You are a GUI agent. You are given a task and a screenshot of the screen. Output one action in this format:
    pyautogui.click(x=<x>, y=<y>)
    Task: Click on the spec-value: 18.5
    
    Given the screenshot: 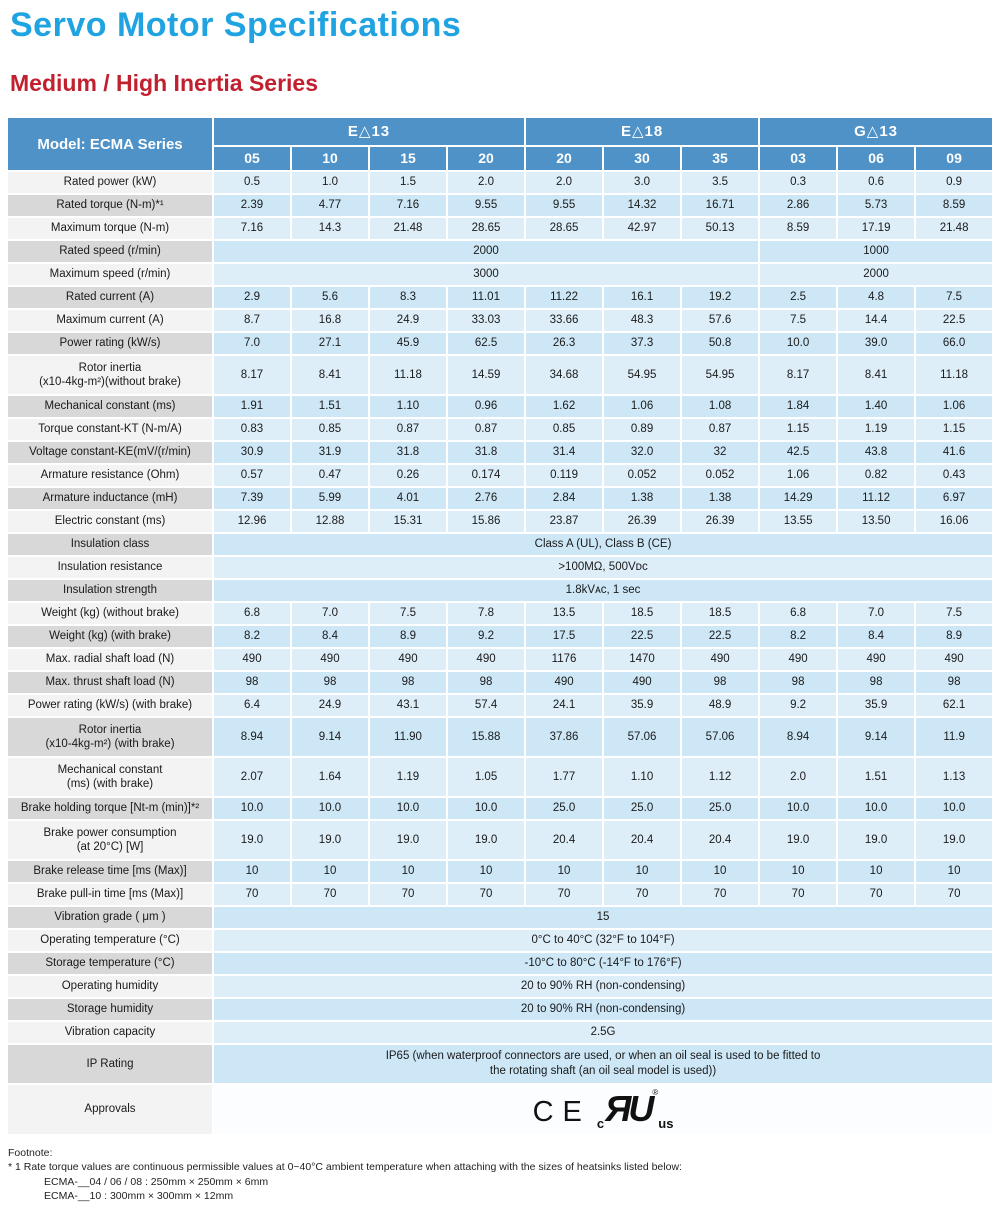 What is the action you would take?
    pyautogui.click(x=642, y=613)
    